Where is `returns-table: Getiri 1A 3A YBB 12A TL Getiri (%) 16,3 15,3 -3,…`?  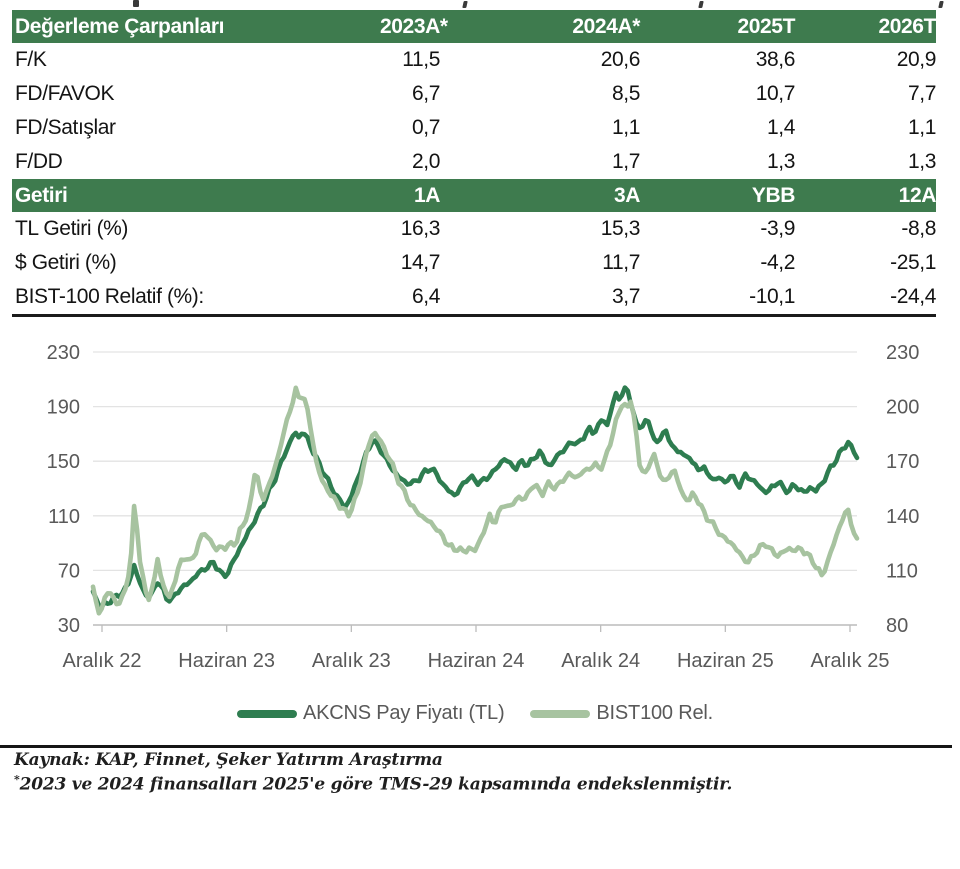
returns-table: Getiri 1A 3A YBB 12A TL Getiri (%) 16,3 15,3 -3,… is located at coordinates (474, 246).